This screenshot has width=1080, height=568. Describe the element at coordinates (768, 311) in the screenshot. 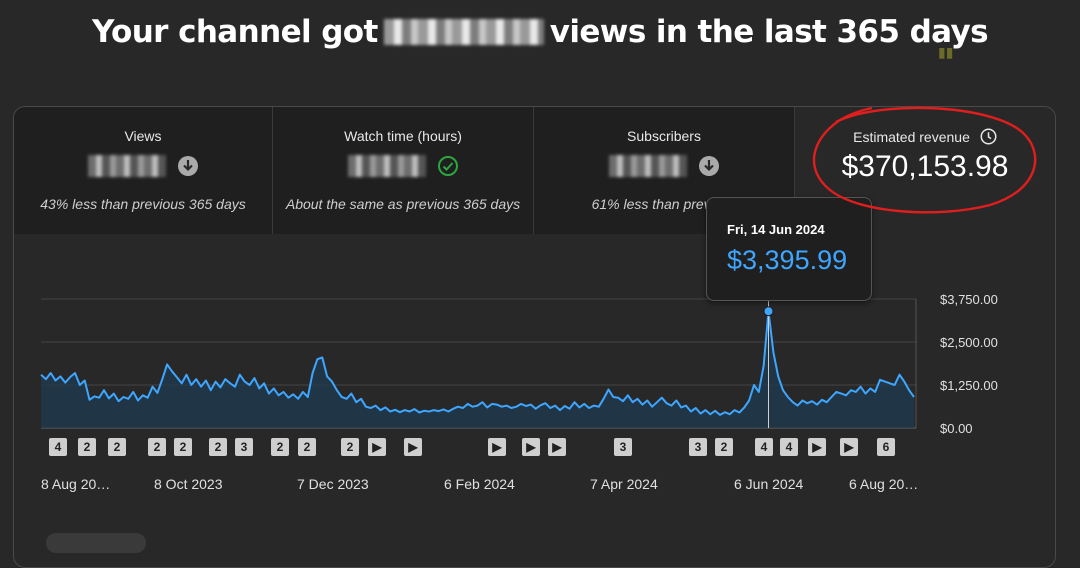

I see `peak-point` at that location.